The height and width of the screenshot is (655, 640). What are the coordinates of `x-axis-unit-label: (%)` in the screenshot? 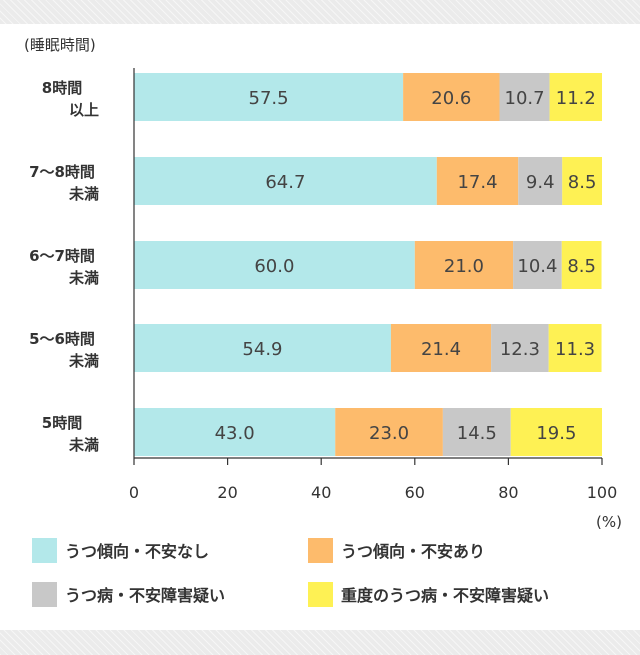 It's located at (609, 522).